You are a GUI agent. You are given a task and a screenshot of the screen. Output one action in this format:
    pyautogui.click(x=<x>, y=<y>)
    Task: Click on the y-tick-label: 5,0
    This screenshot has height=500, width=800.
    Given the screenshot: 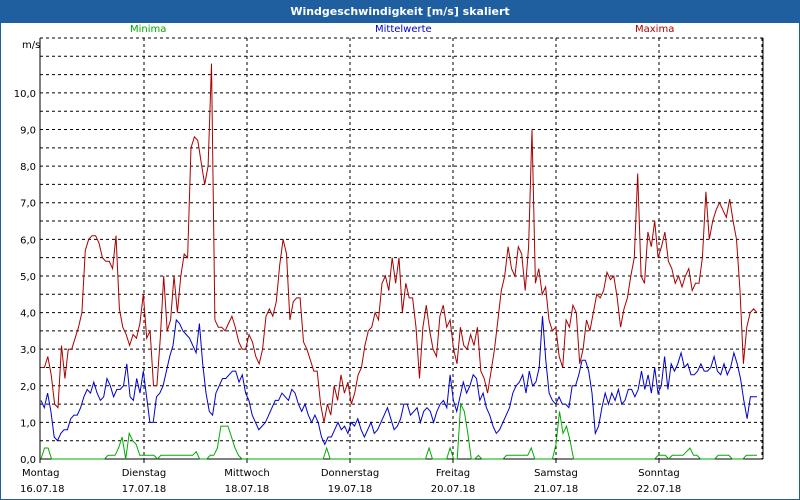 What is the action you would take?
    pyautogui.click(x=28, y=277)
    